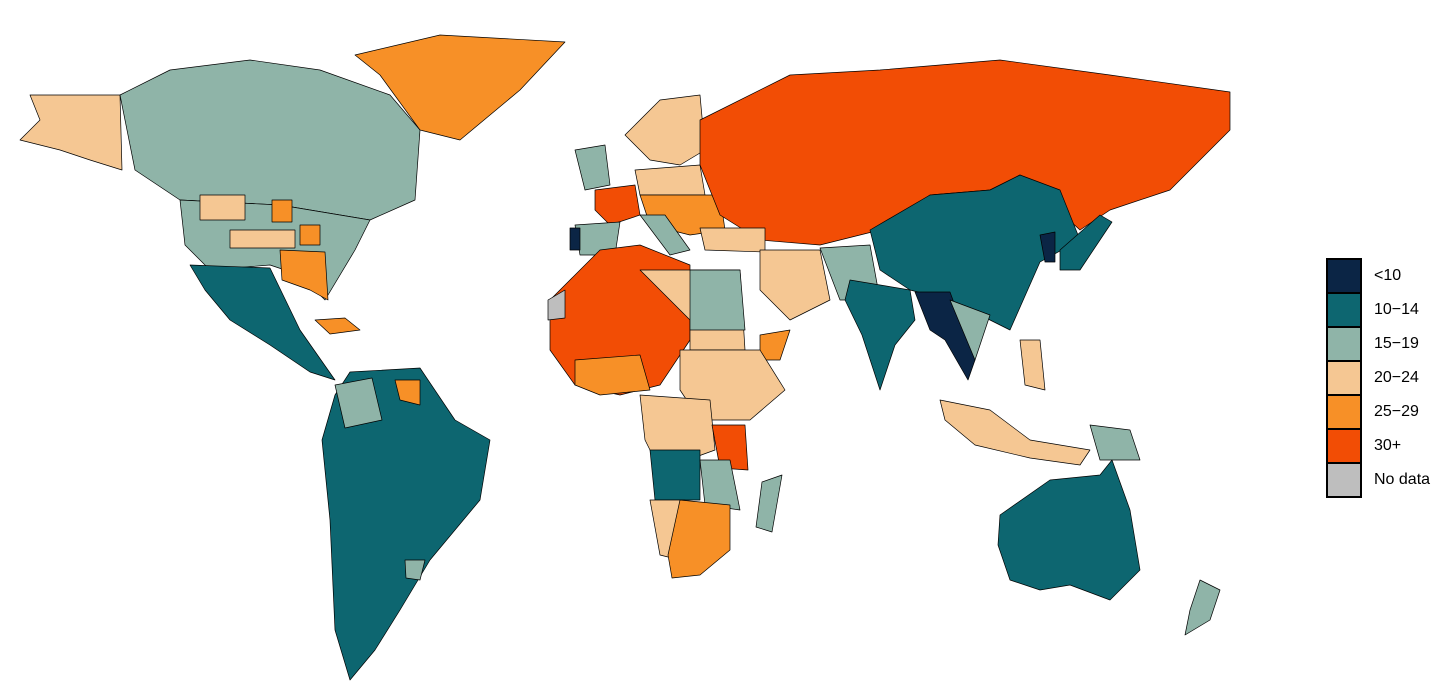  I want to click on legend-label: 20−24, so click(1396, 377).